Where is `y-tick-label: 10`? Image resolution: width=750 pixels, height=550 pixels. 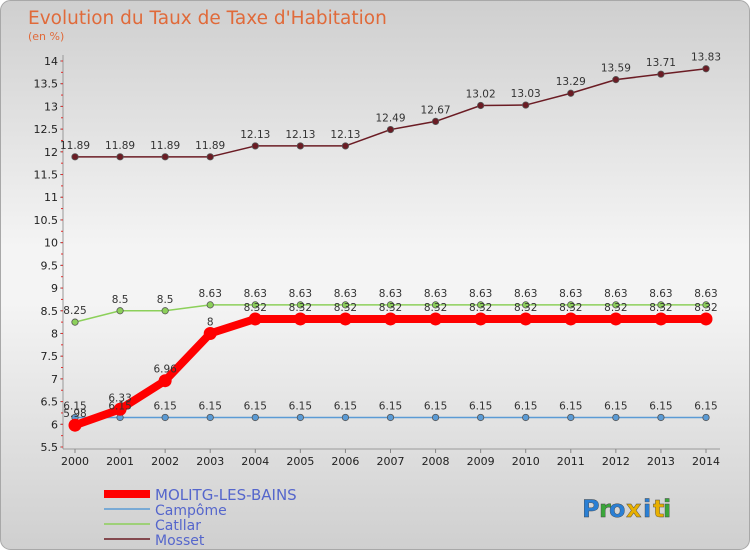
y-tick-label: 10 is located at coordinates (51, 243).